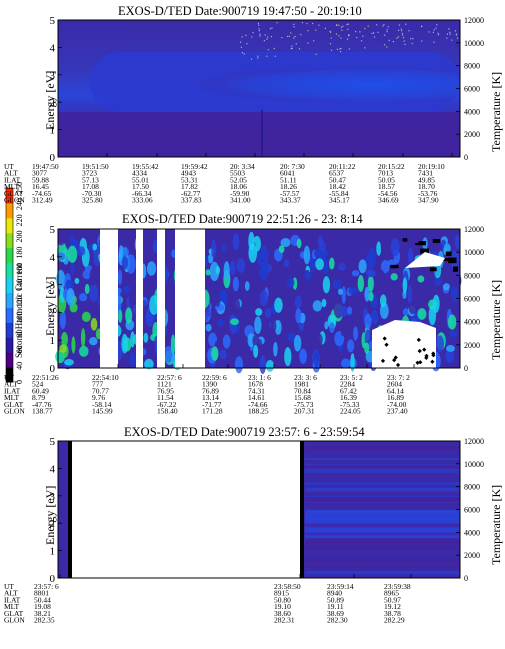 This screenshot has height=649, width=505. I want to click on ephemeris-value: 51.11, so click(288, 179).